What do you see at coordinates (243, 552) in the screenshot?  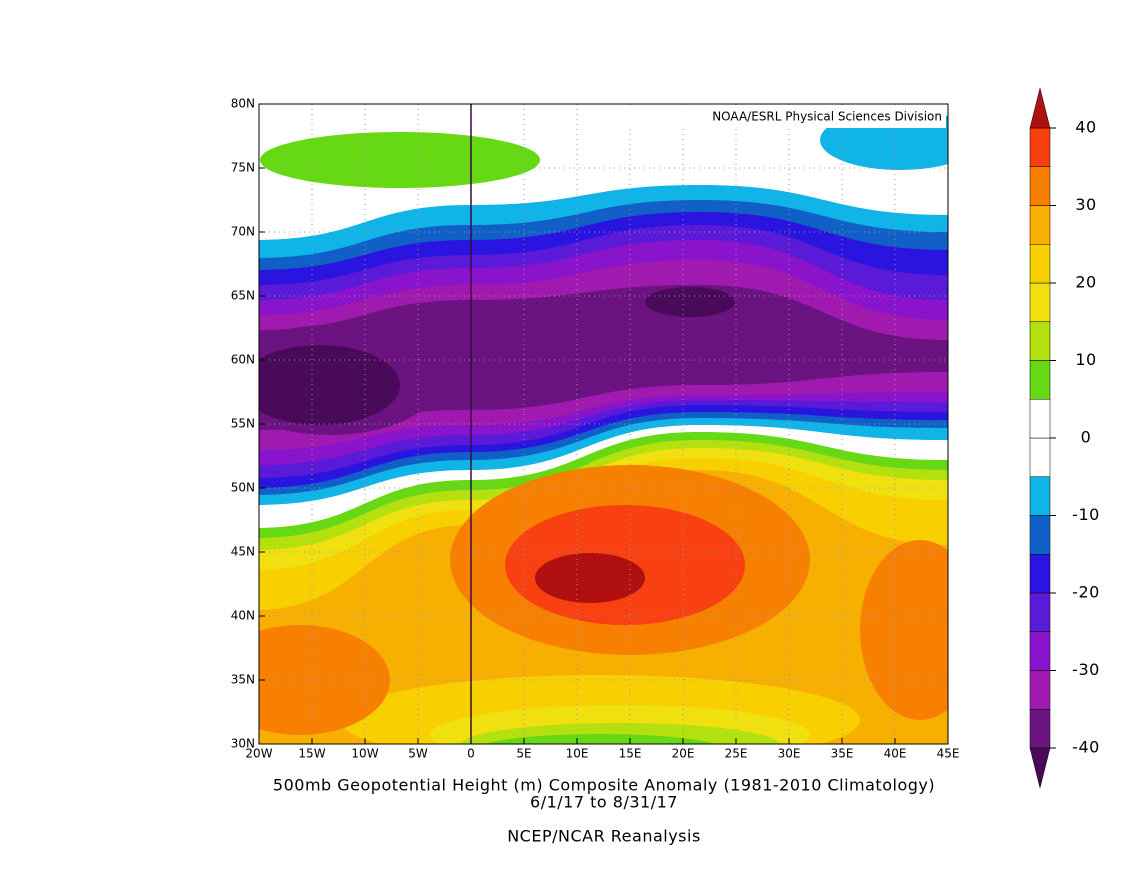 I see `y-tick-label: 45N` at bounding box center [243, 552].